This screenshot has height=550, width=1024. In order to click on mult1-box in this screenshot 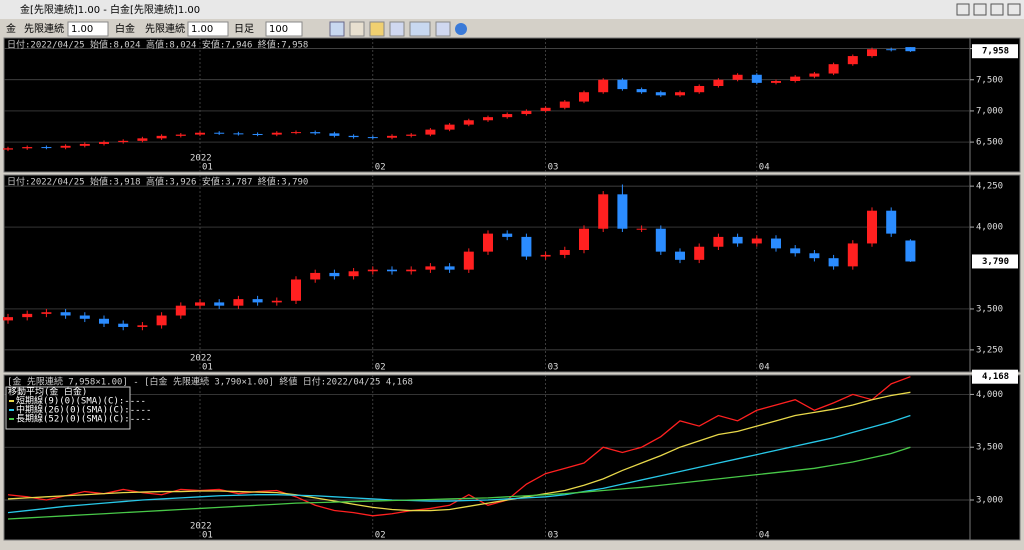, I will do `click(88, 29)`.